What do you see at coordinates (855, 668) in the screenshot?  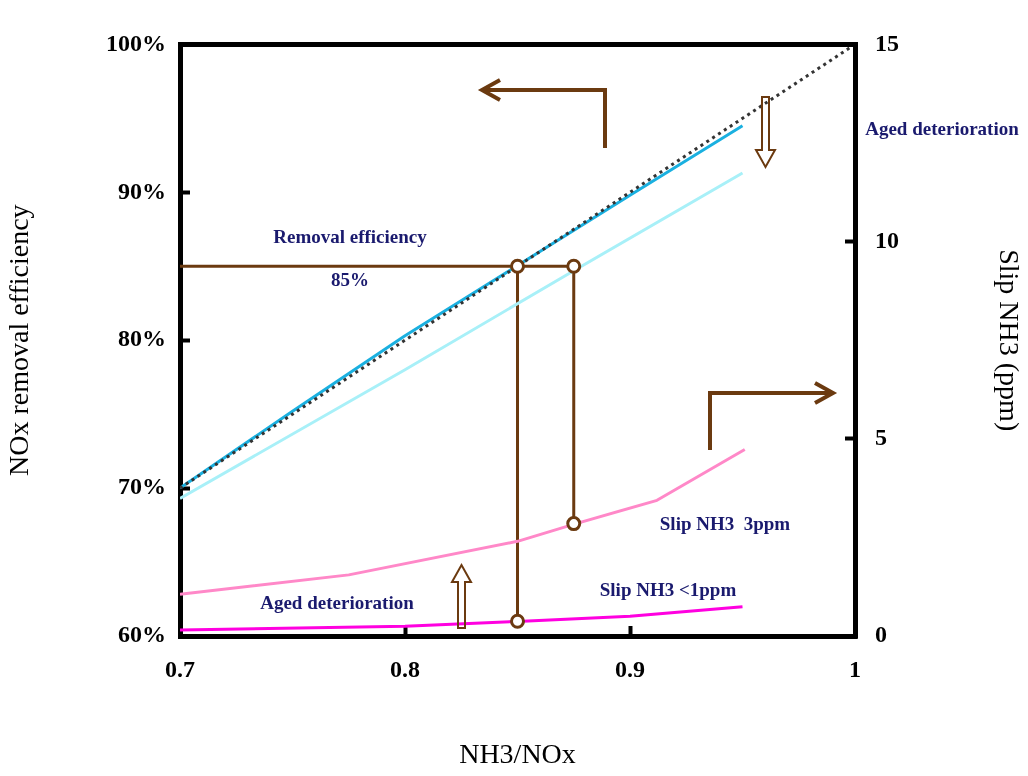 I see `x-tick-label: 1` at bounding box center [855, 668].